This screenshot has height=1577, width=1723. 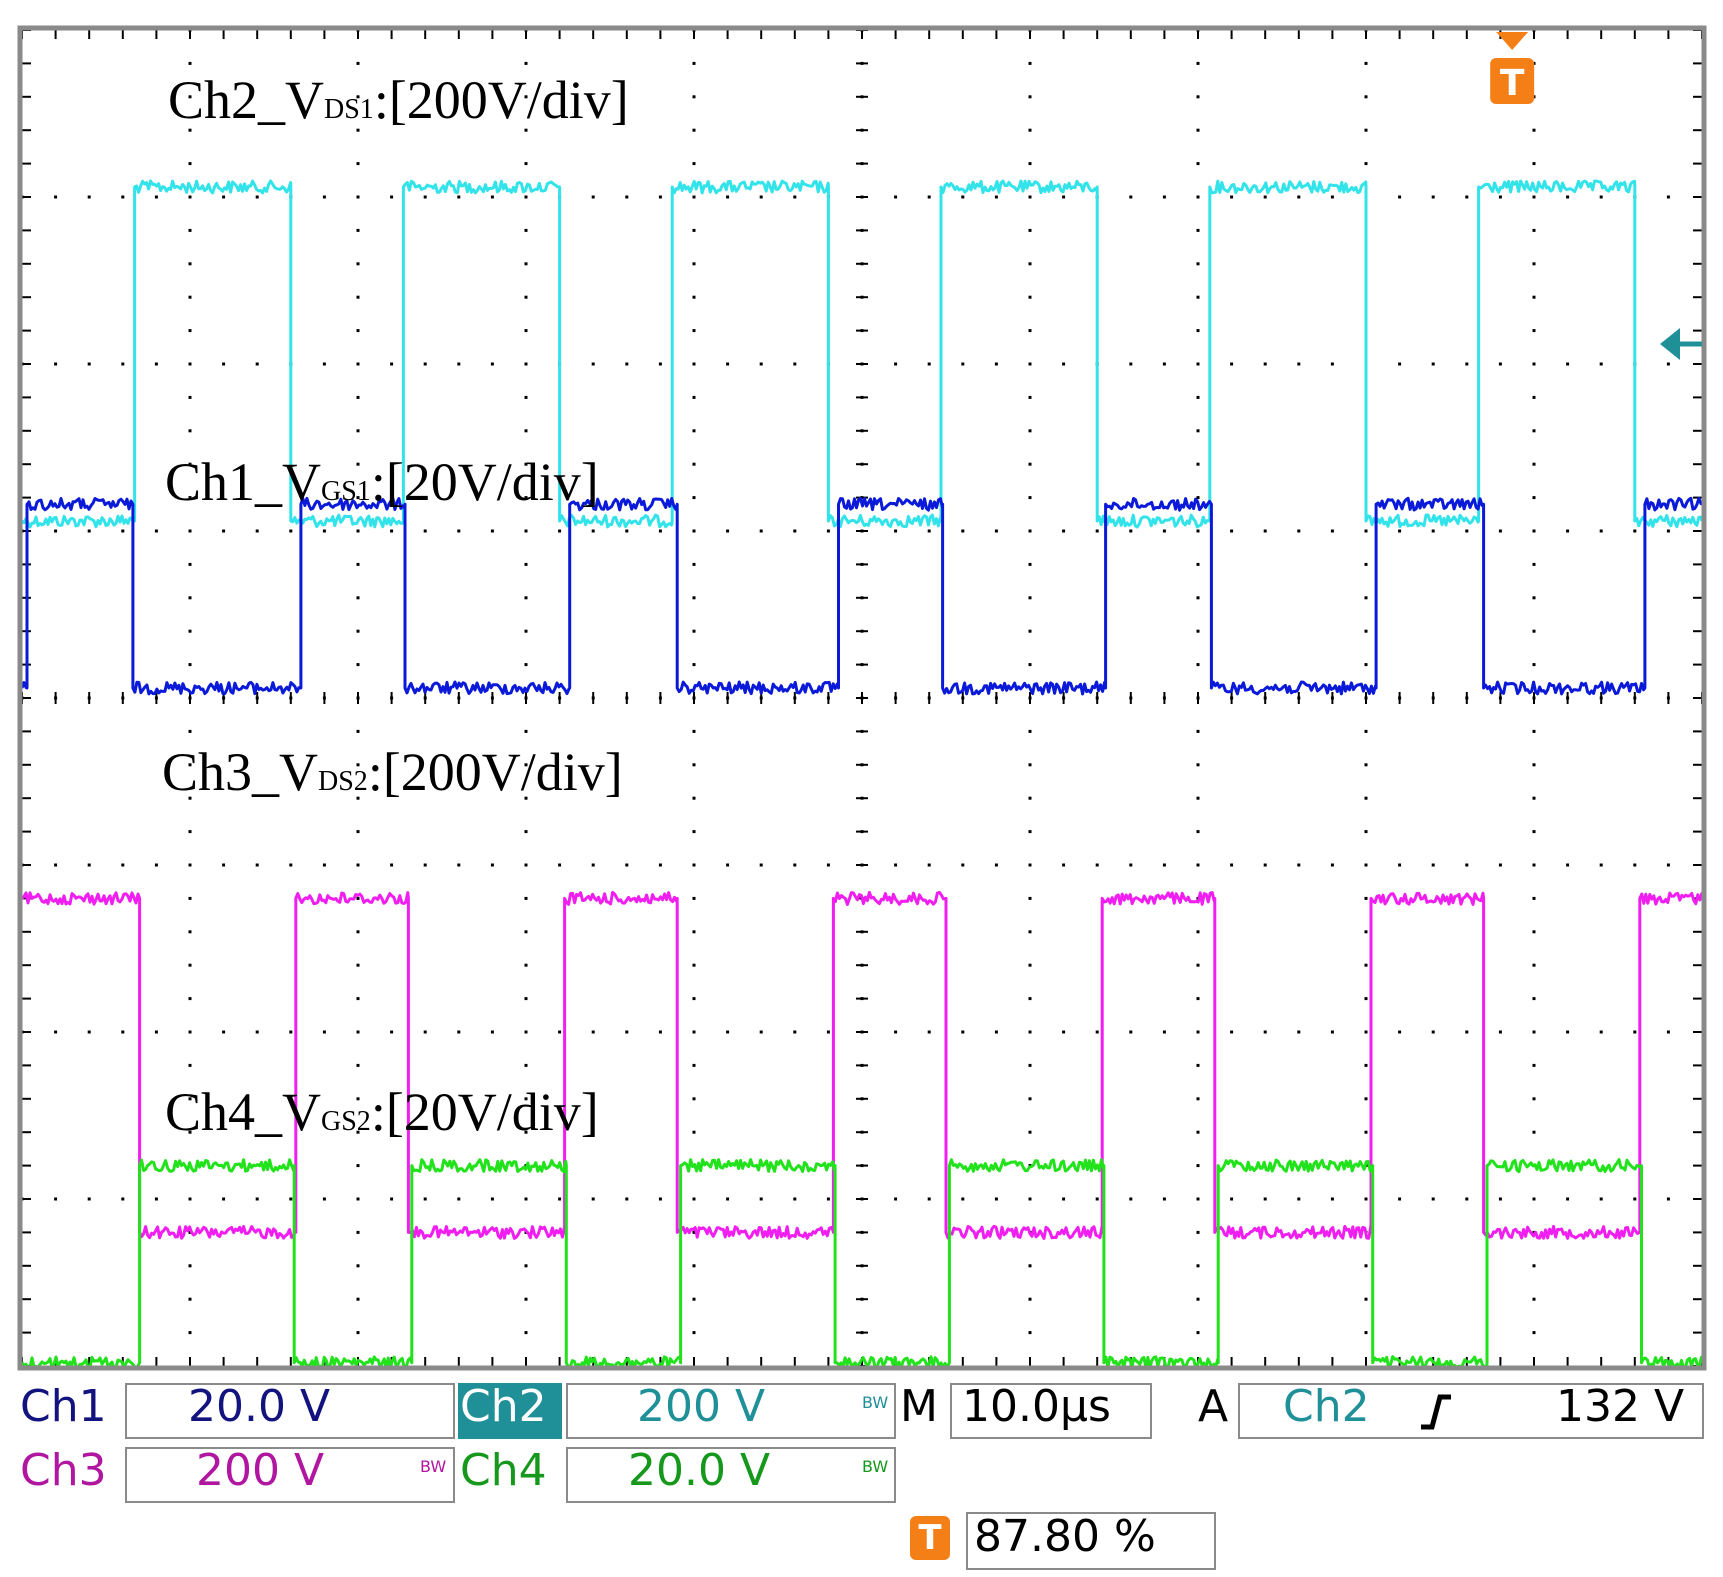 I want to click on ch3-trace-label: Ch3_VDS2:[200V/div], so click(x=392, y=772).